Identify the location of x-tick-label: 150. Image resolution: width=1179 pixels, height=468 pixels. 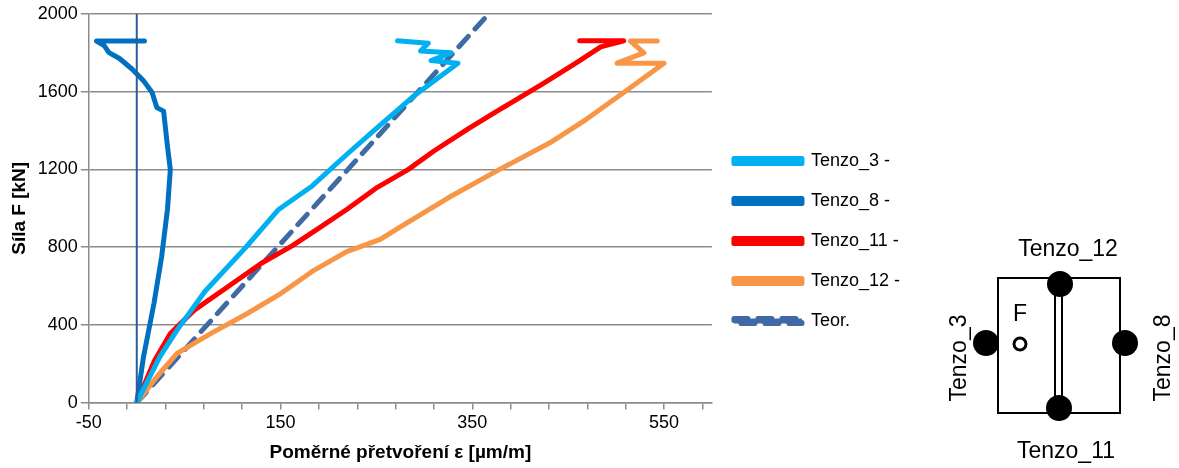
(280, 422).